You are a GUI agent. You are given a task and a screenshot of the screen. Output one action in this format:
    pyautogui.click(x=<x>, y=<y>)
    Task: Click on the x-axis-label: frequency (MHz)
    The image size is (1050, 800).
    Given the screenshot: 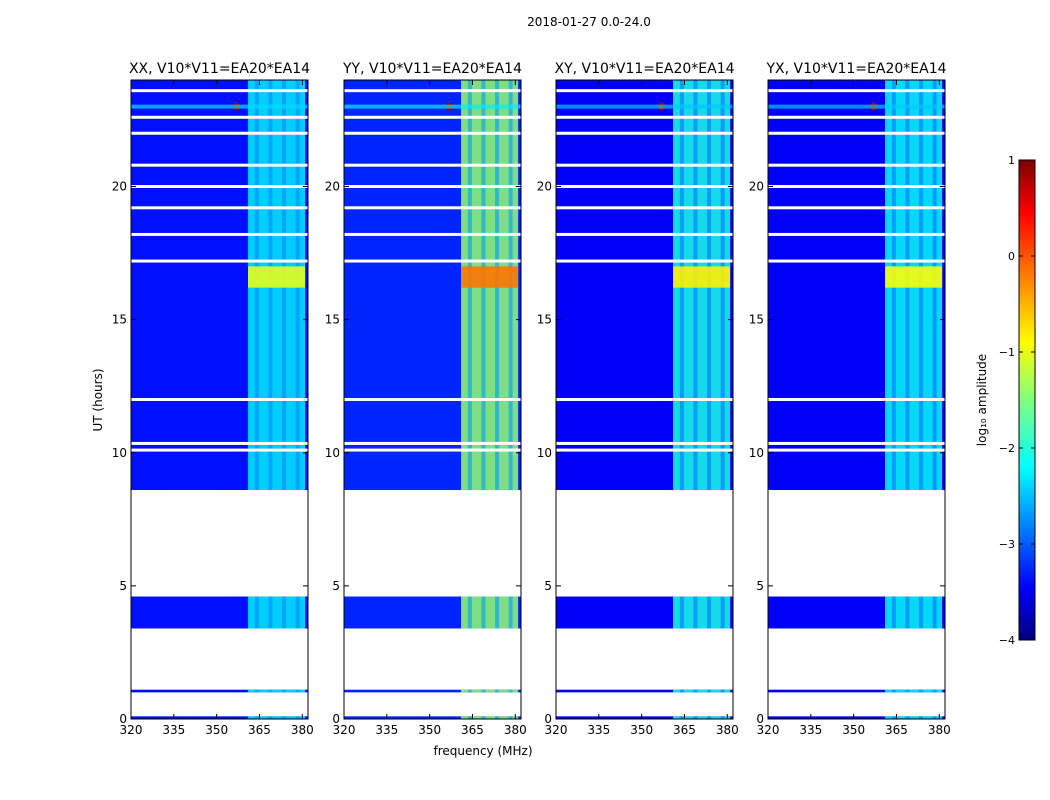 What is the action you would take?
    pyautogui.click(x=482, y=751)
    